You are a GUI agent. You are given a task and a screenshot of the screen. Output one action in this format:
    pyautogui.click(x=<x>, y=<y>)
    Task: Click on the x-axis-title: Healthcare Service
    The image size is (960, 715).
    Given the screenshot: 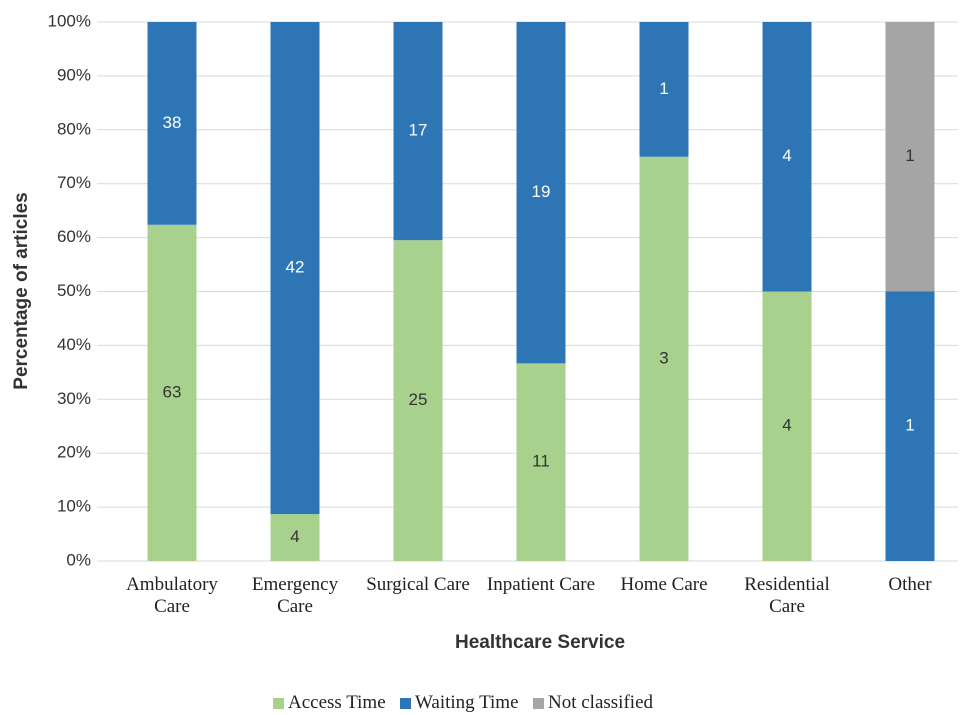 What is the action you would take?
    pyautogui.click(x=540, y=642)
    